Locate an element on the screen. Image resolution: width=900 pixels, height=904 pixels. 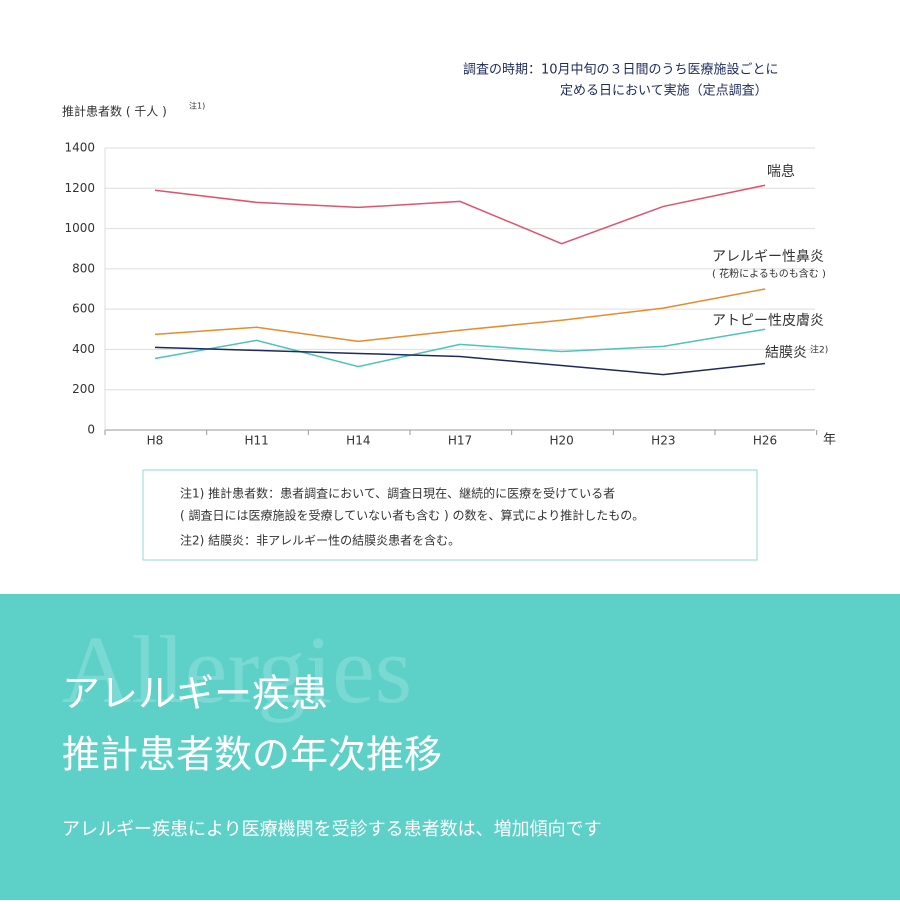
y-axis-label-note: 注1) is located at coordinates (197, 106).